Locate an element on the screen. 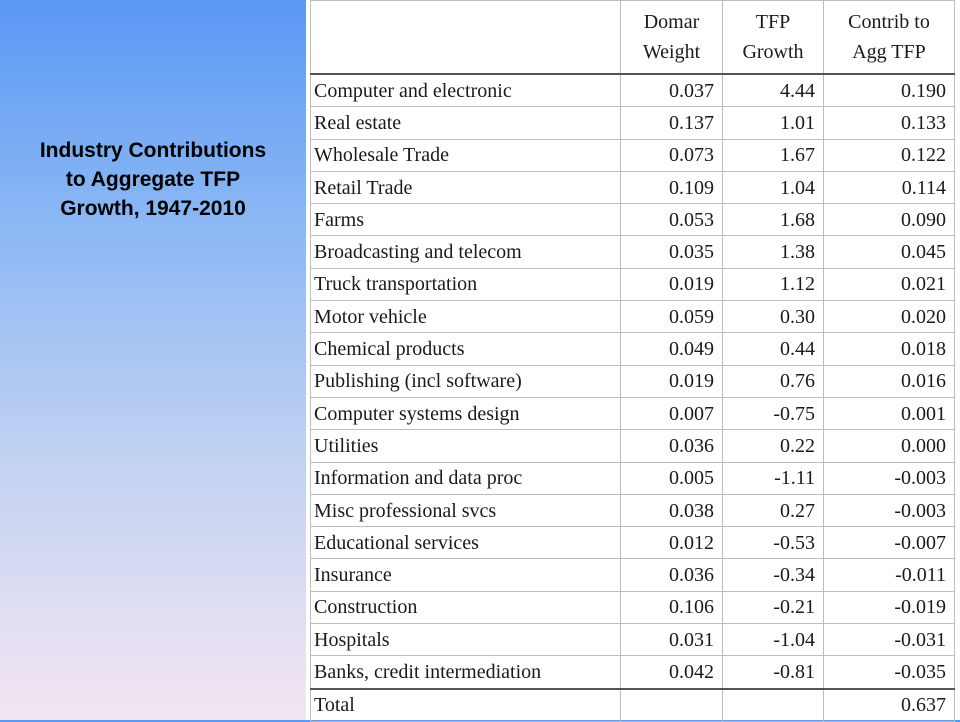  table-row: Publishing (incl software) 0.019 0.76 0.016 is located at coordinates (632, 381).